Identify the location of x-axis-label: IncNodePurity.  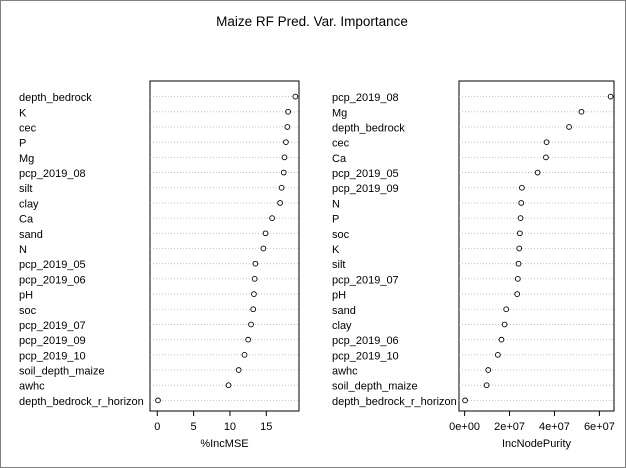
(537, 444).